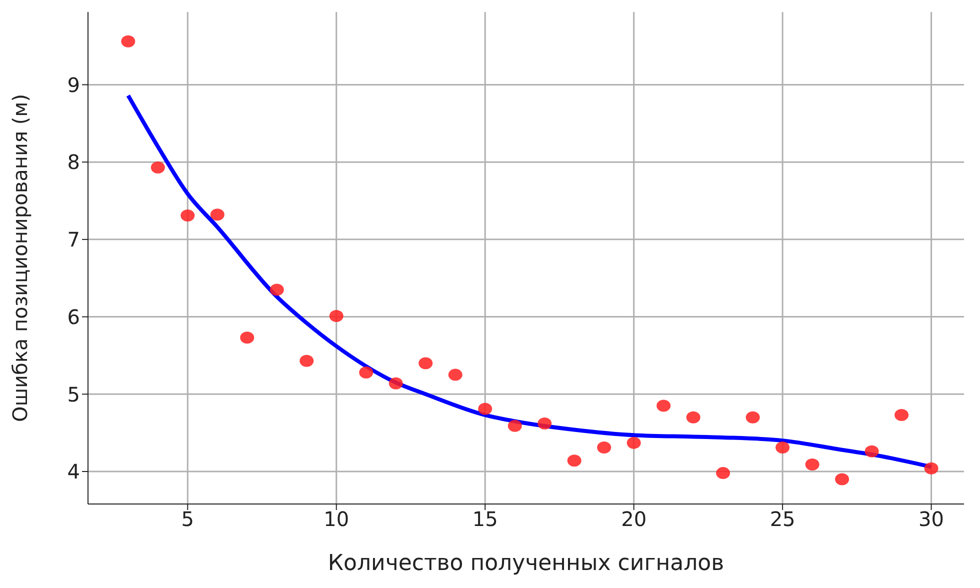 This screenshot has height=588, width=980. I want to click on y-tick-label: 7, so click(73, 240).